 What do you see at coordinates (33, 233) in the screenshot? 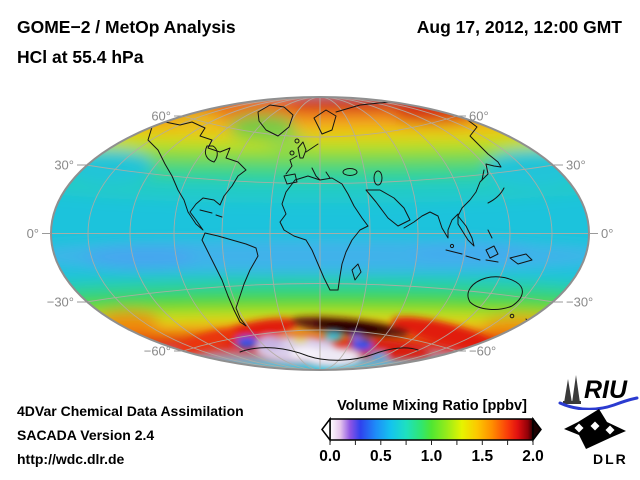
I see `lat-label-left-0: 0°` at bounding box center [33, 233].